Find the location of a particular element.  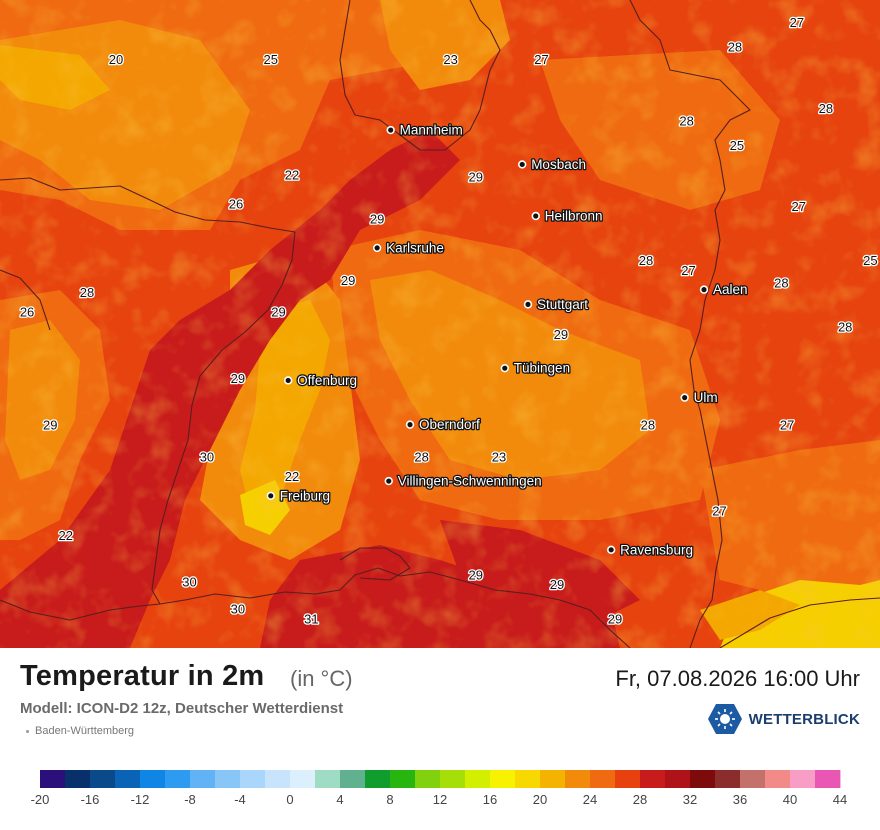

scale-tick-label: 24 is located at coordinates (590, 799).